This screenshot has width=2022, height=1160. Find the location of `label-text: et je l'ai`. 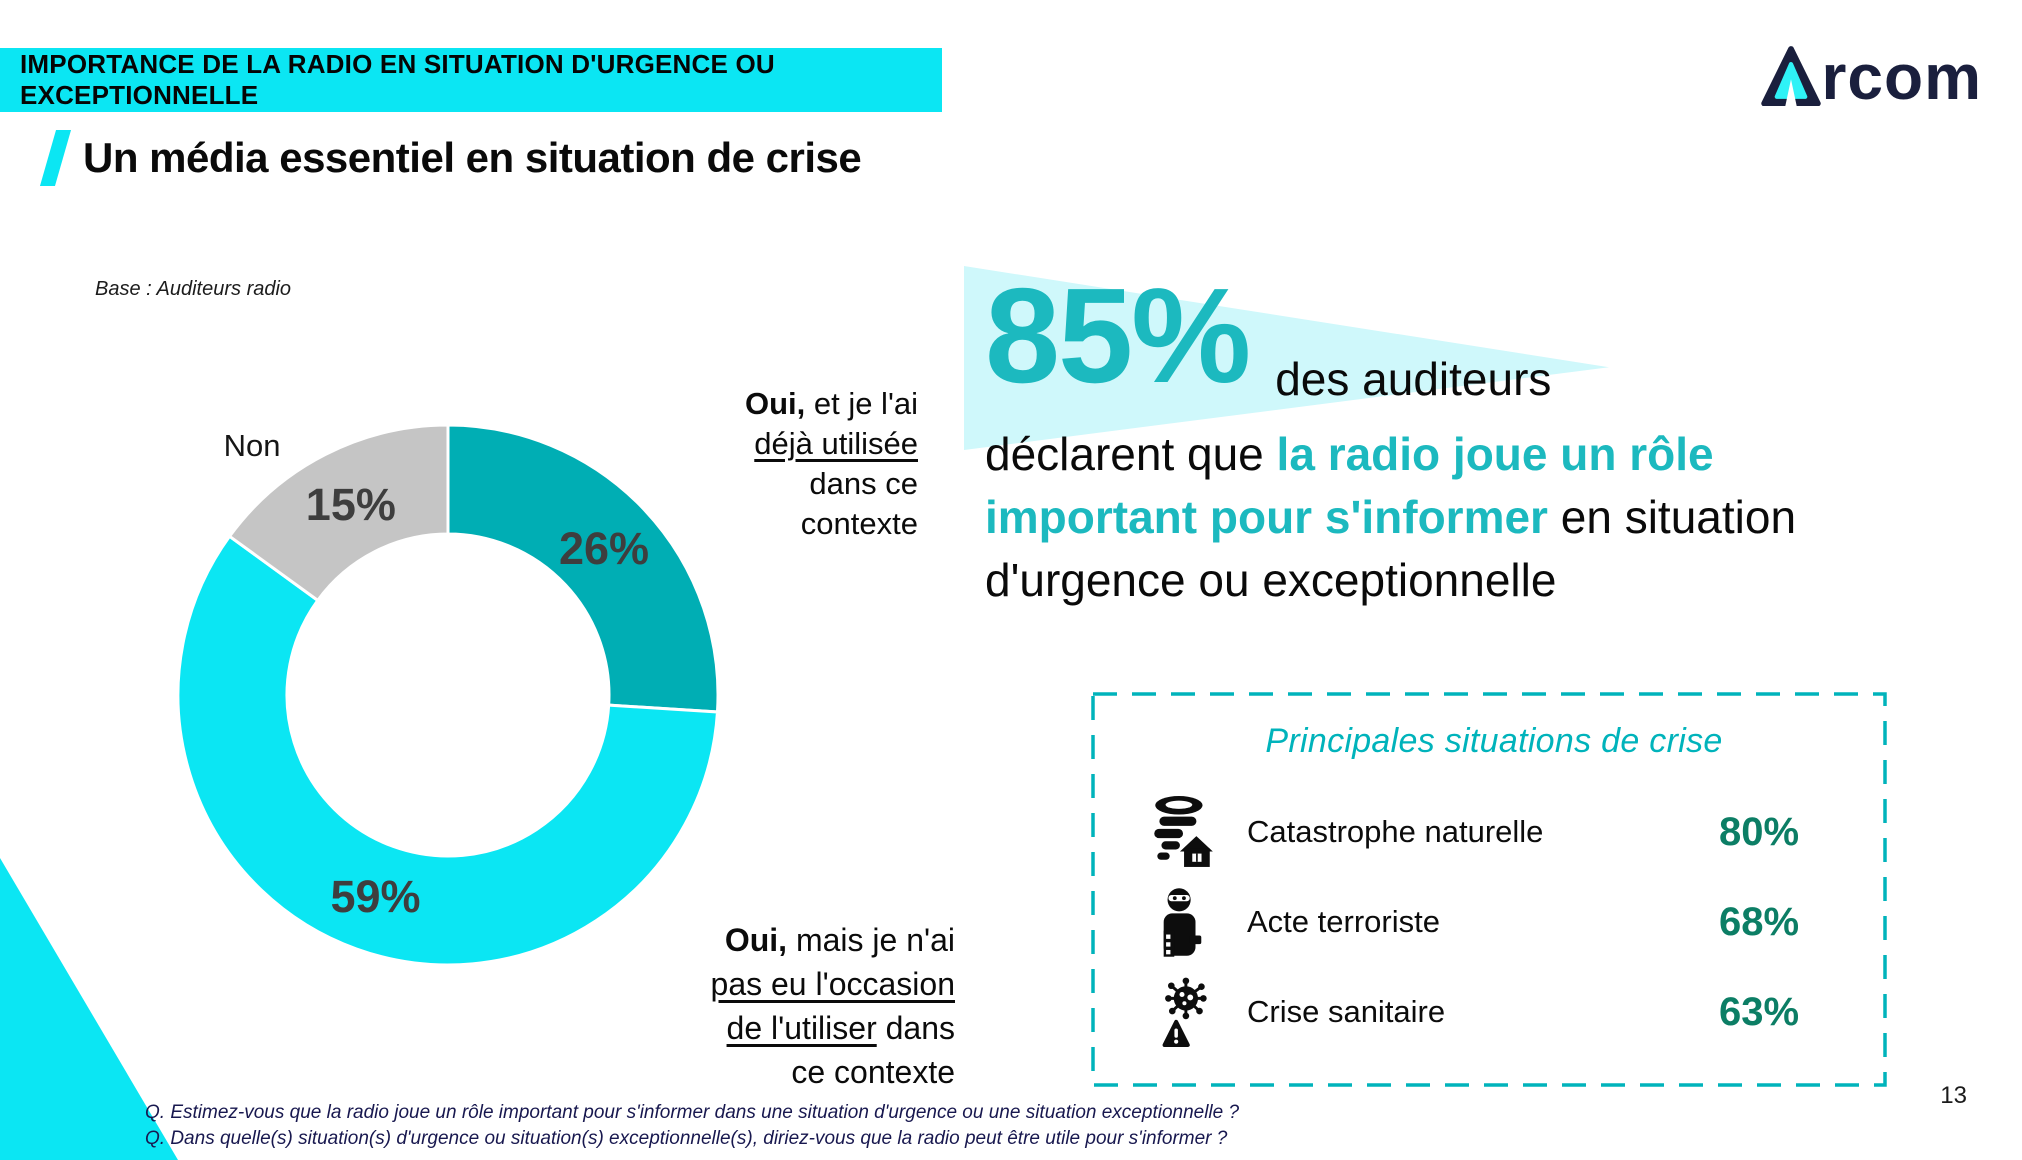

label-text: et je l'ai is located at coordinates (861, 403).